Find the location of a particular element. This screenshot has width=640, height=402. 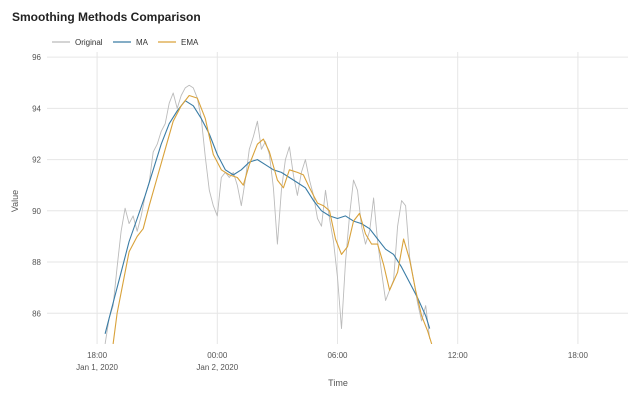

y-axis-title: Value is located at coordinates (15, 201).